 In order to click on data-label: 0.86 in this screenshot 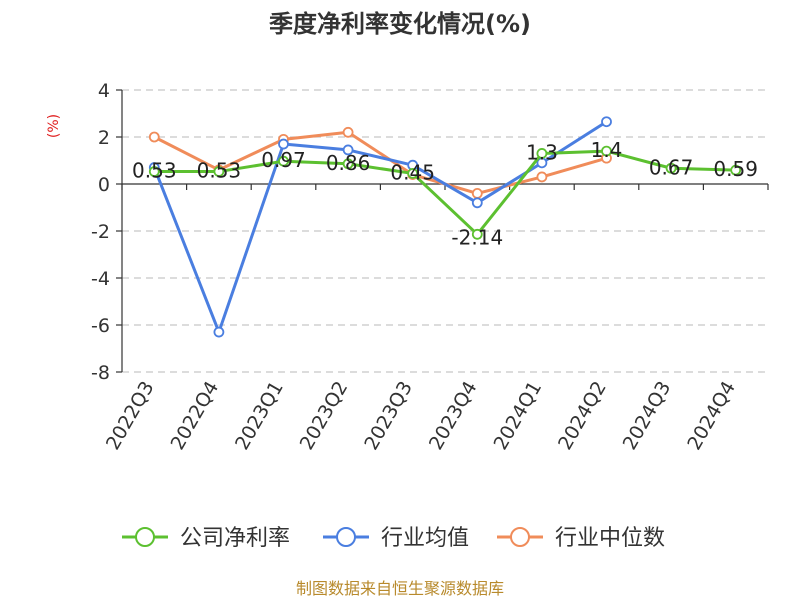, I will do `click(348, 163)`.